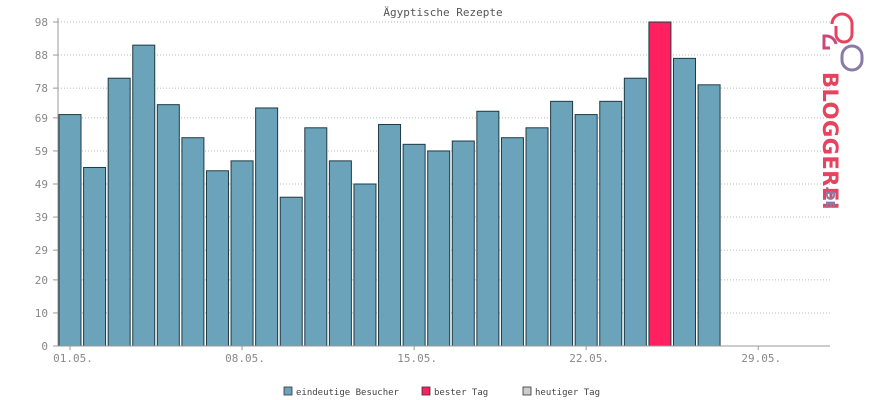  What do you see at coordinates (761, 358) in the screenshot?
I see `x-tick-label: 29.05.` at bounding box center [761, 358].